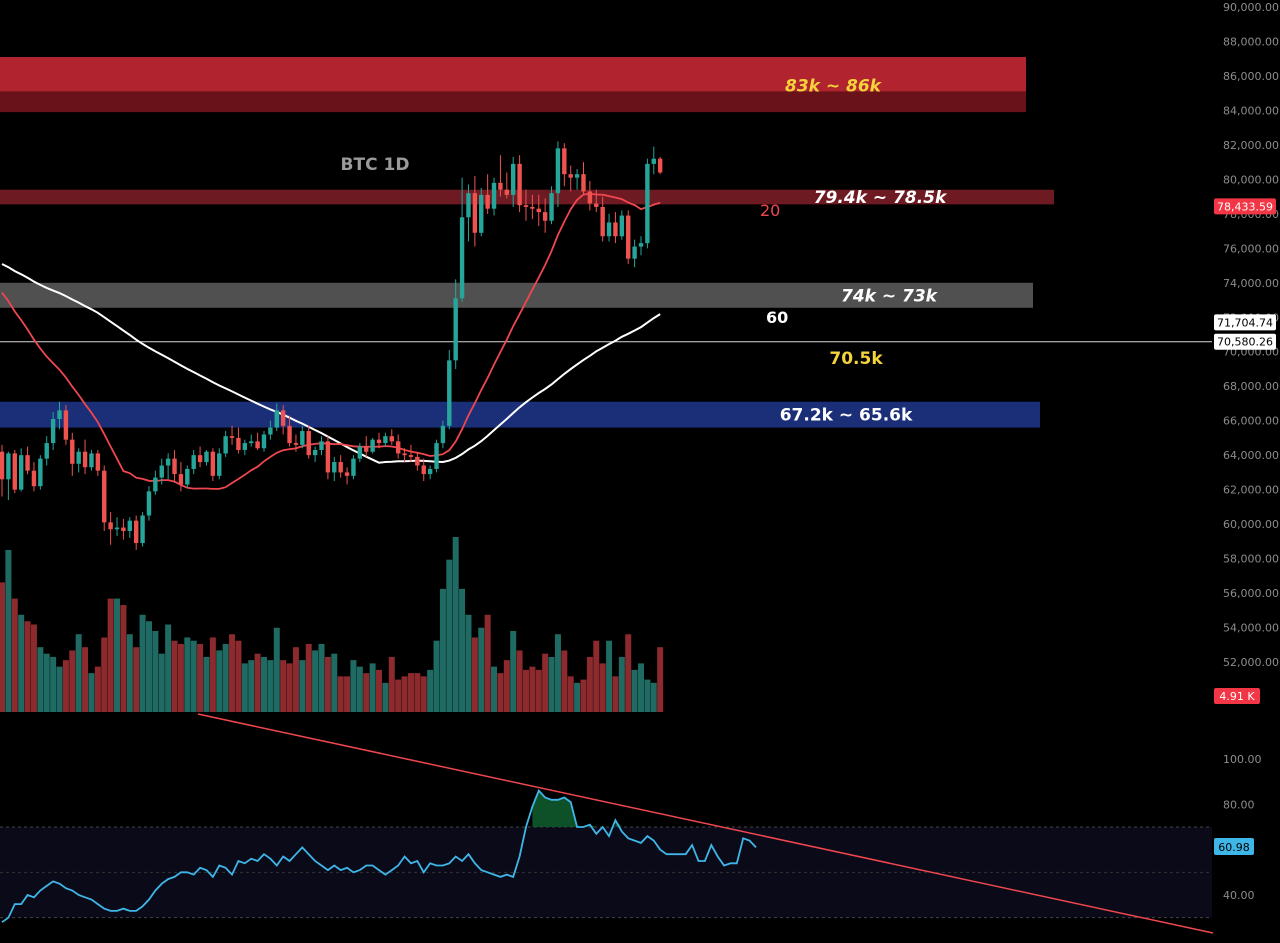 The image size is (1280, 943). I want to click on zone-0-upper, so click(513, 74).